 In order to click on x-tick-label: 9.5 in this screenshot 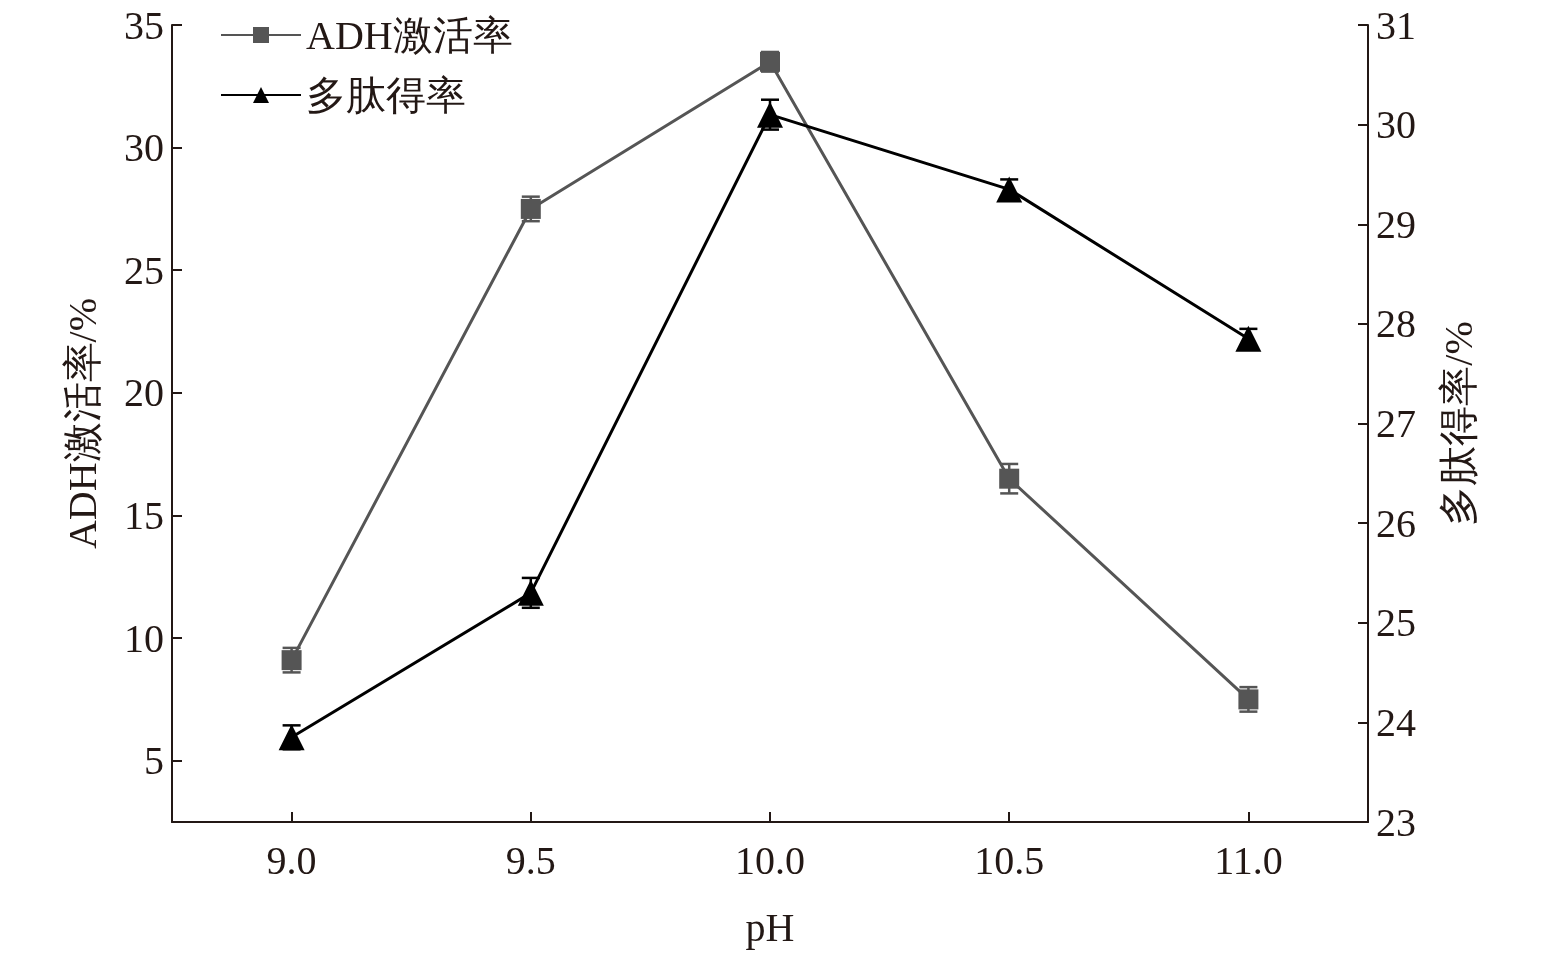, I will do `click(530, 860)`.